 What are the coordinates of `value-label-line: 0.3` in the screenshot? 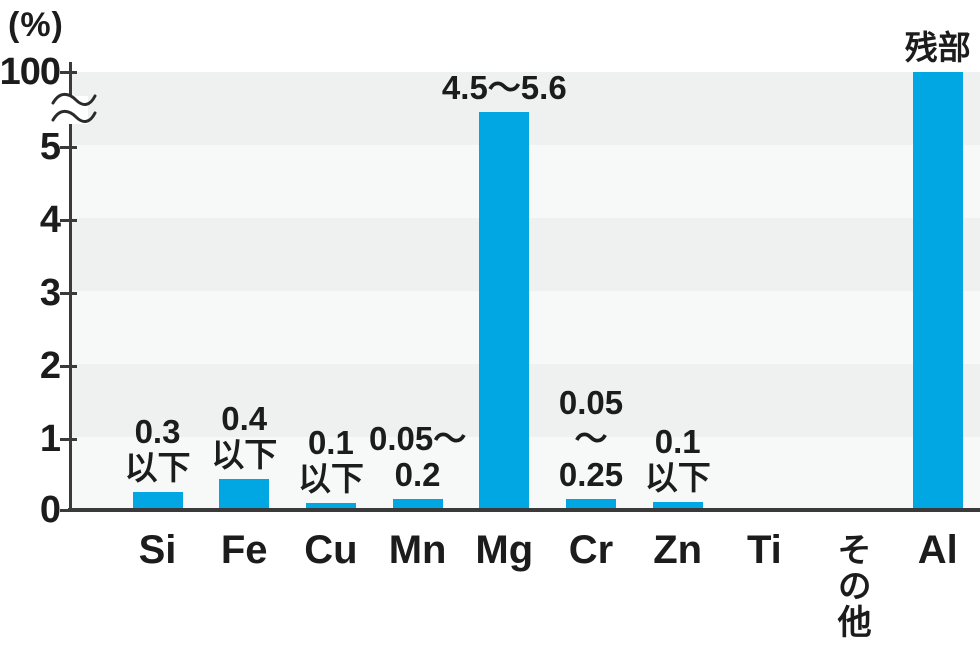 It's located at (157, 431).